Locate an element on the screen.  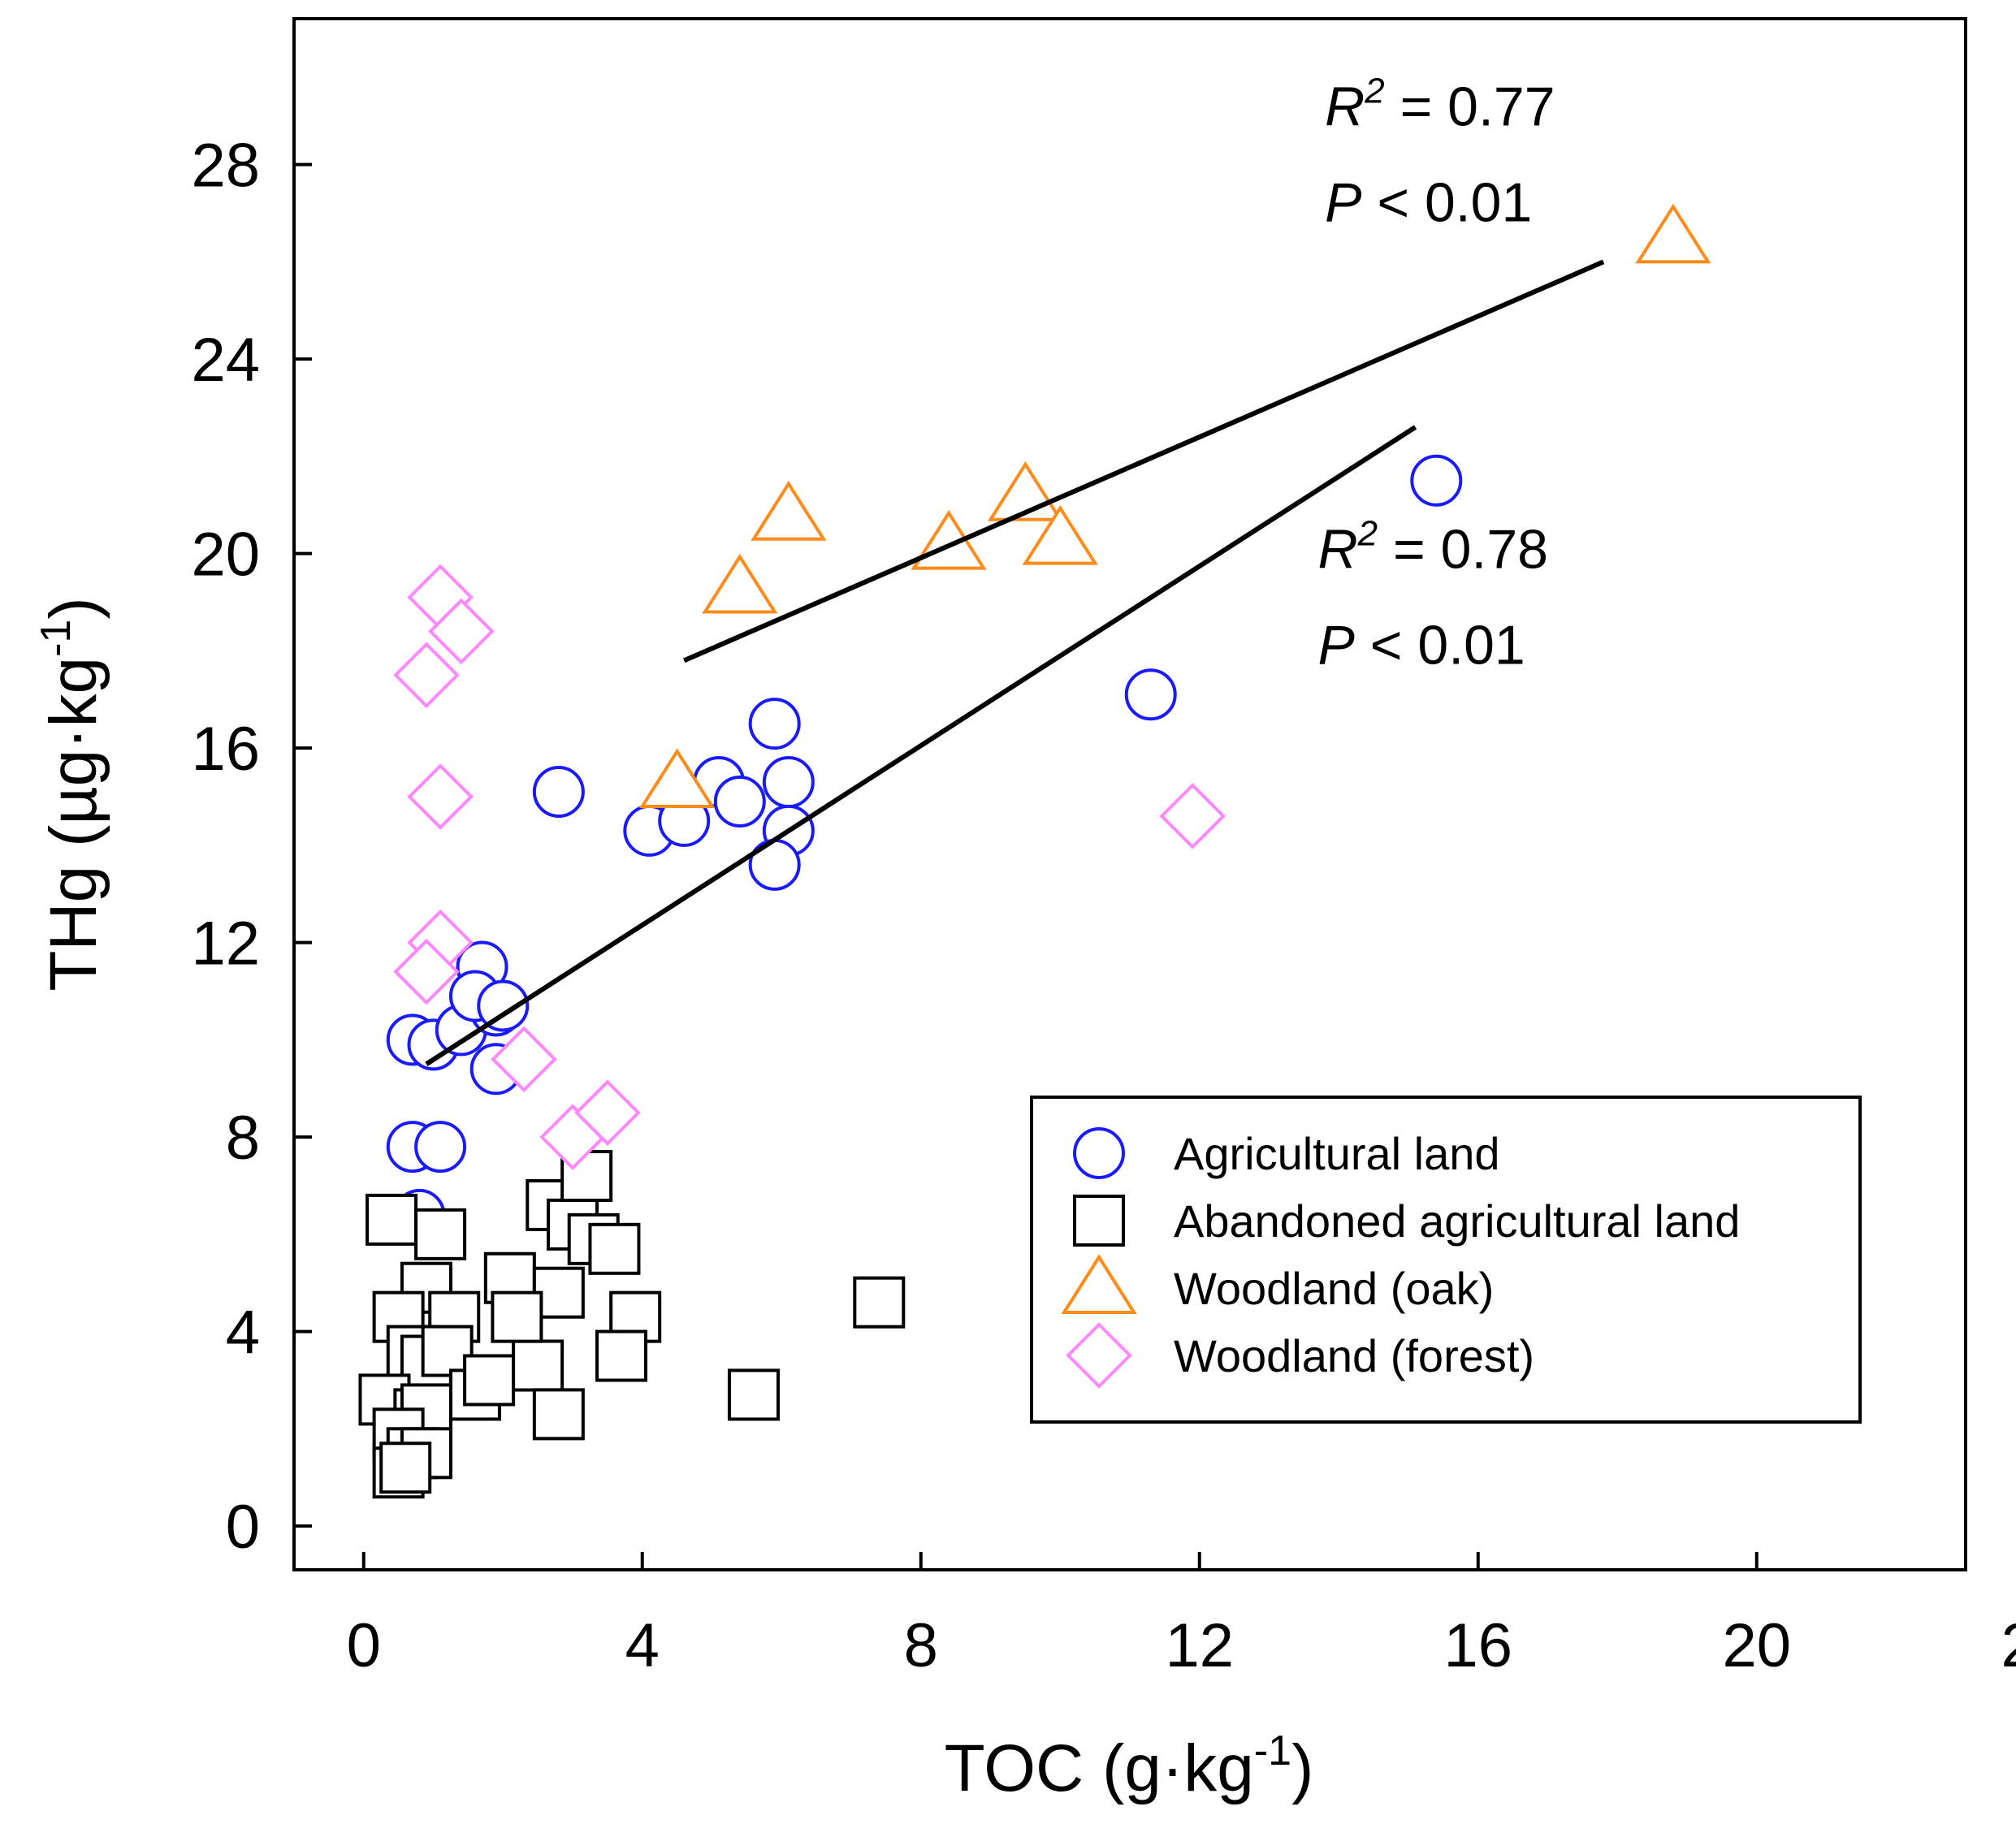
legend-marker-circle is located at coordinates (1099, 1153).